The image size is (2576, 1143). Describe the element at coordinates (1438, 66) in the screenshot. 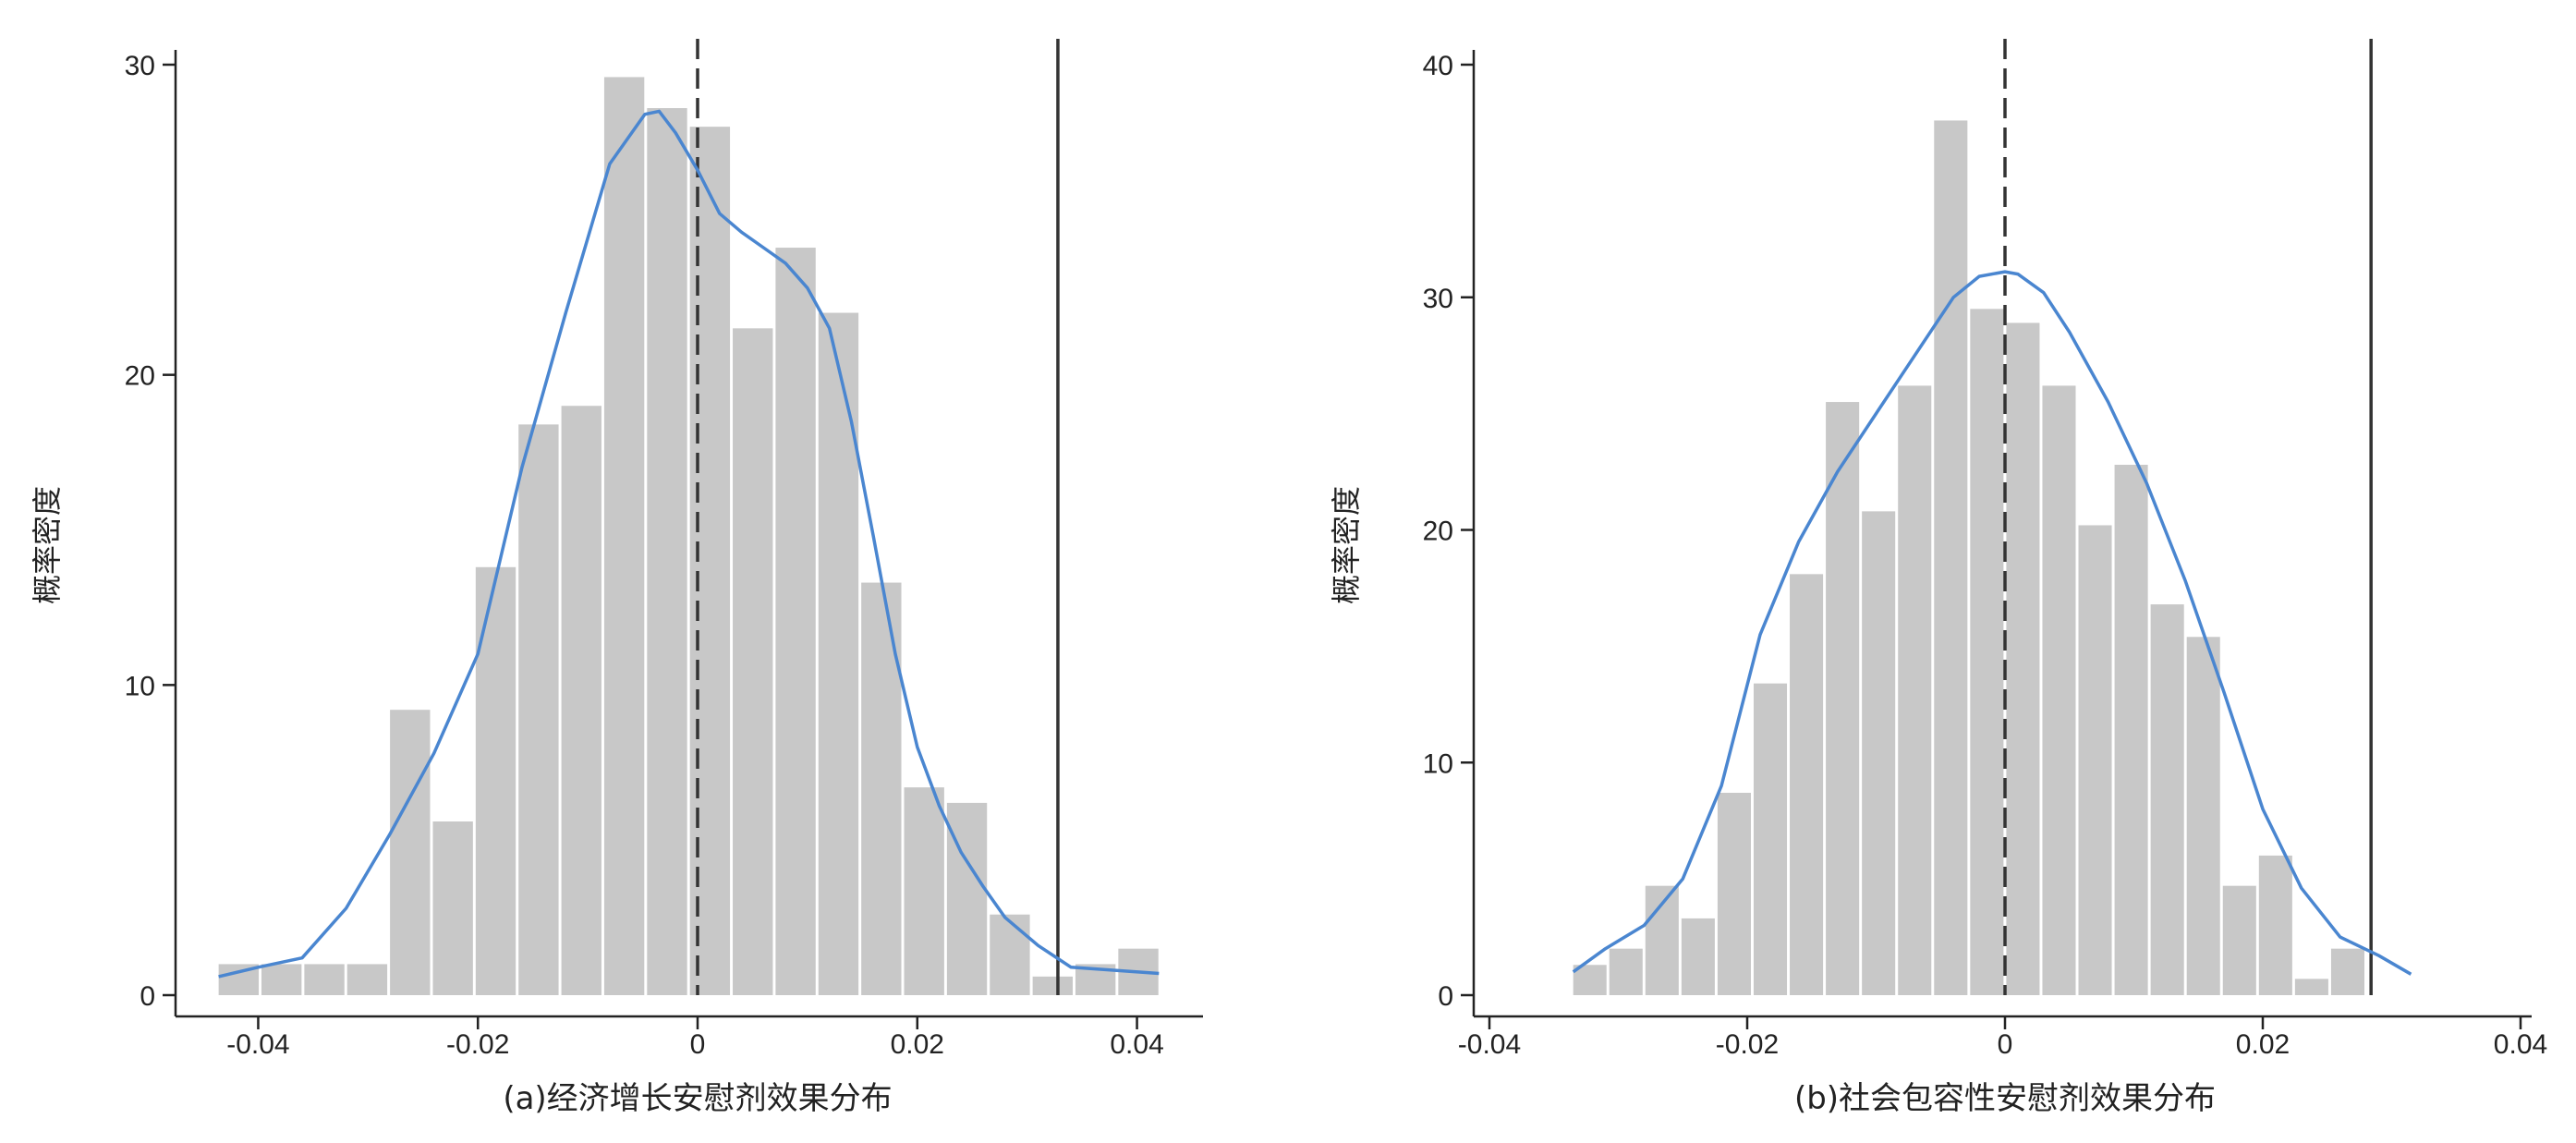

I see `y-tick-label: 40` at that location.